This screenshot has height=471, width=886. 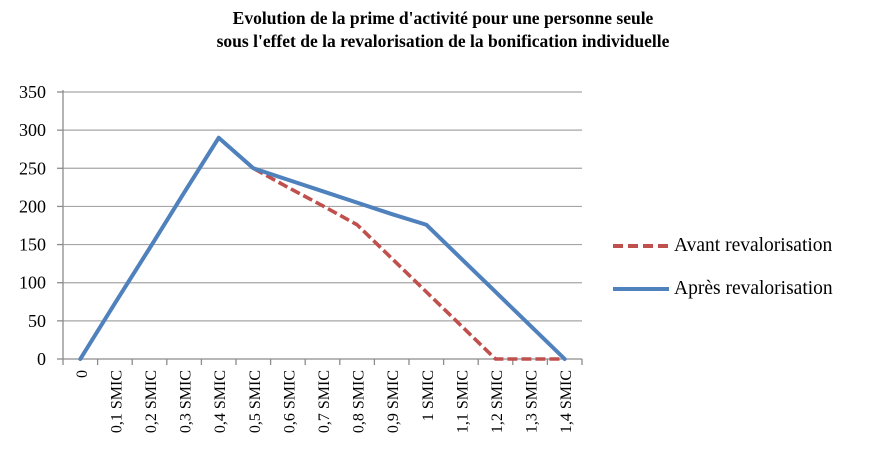 I want to click on x-axis-tick-label: 0,7 SMIC, so click(x=324, y=401).